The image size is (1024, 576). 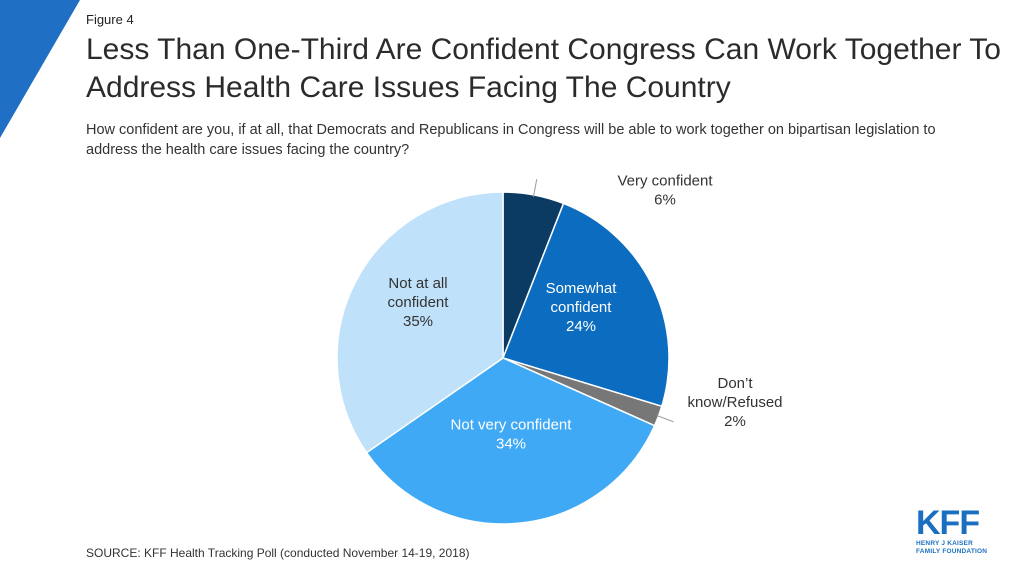 I want to click on slice-label: Don’t know/Refused 2%, so click(x=734, y=402).